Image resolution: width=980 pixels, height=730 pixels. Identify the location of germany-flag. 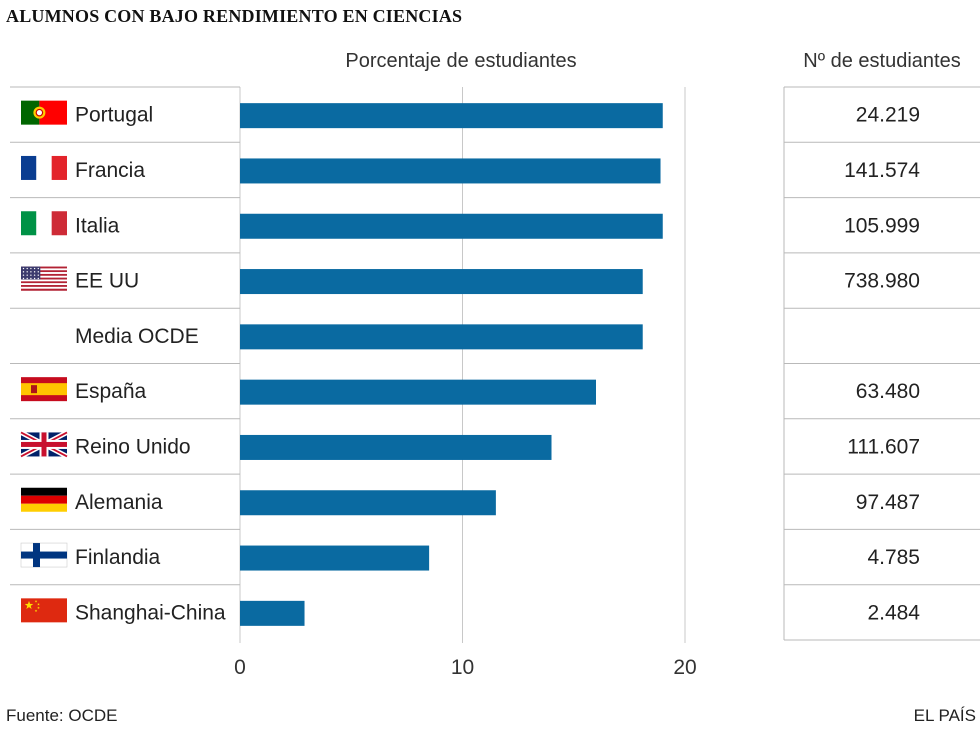
(44, 499).